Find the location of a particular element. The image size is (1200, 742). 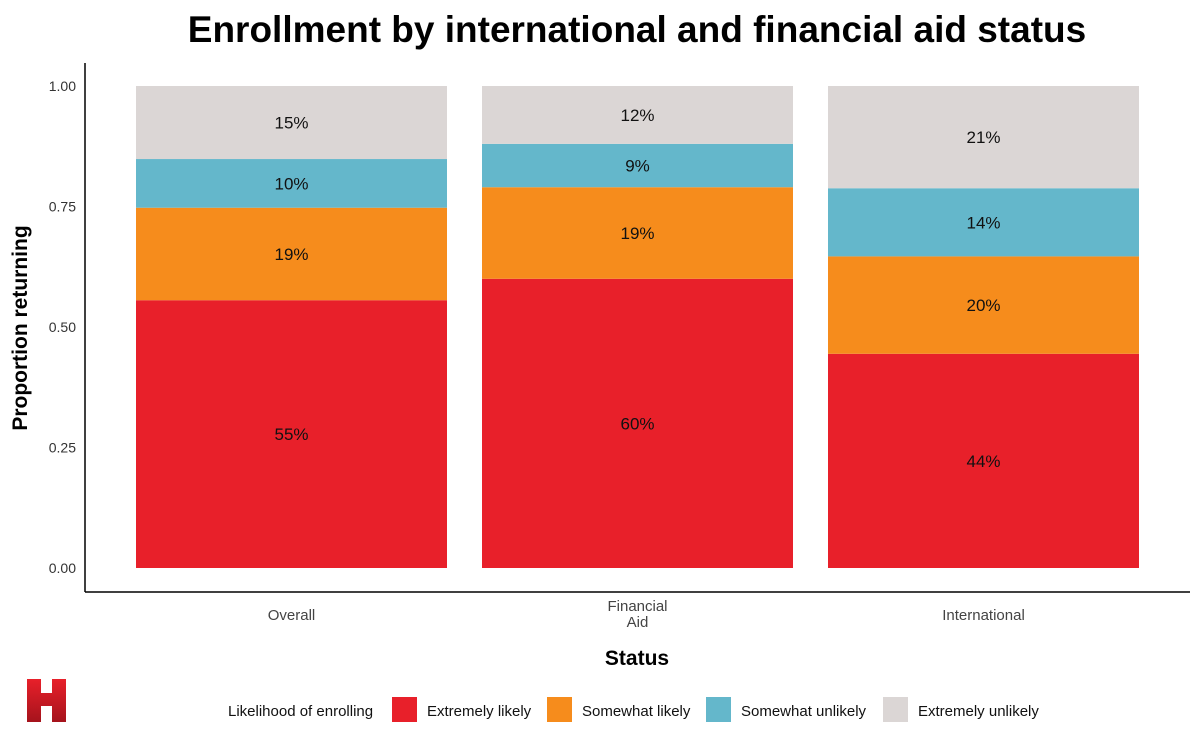

legend-title: Likelihood of enrolling is located at coordinates (300, 711).